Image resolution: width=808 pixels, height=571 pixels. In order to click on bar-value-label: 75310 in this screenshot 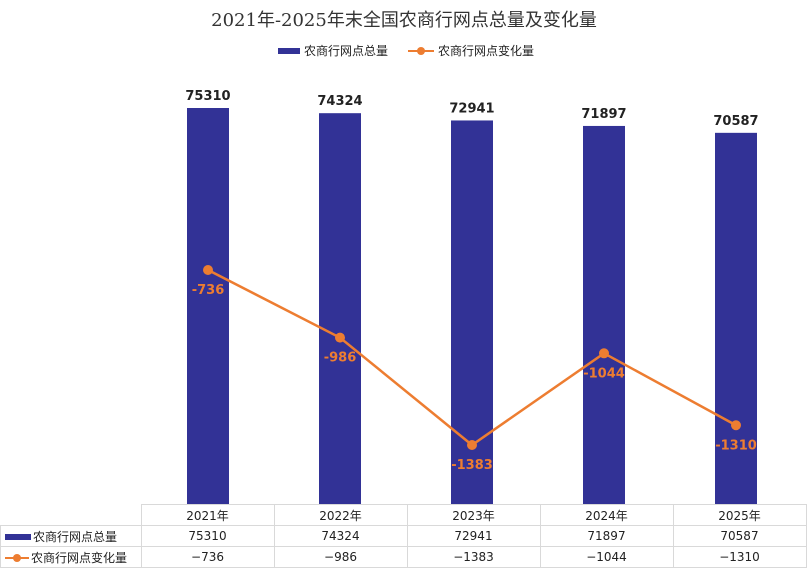, I will do `click(207, 96)`.